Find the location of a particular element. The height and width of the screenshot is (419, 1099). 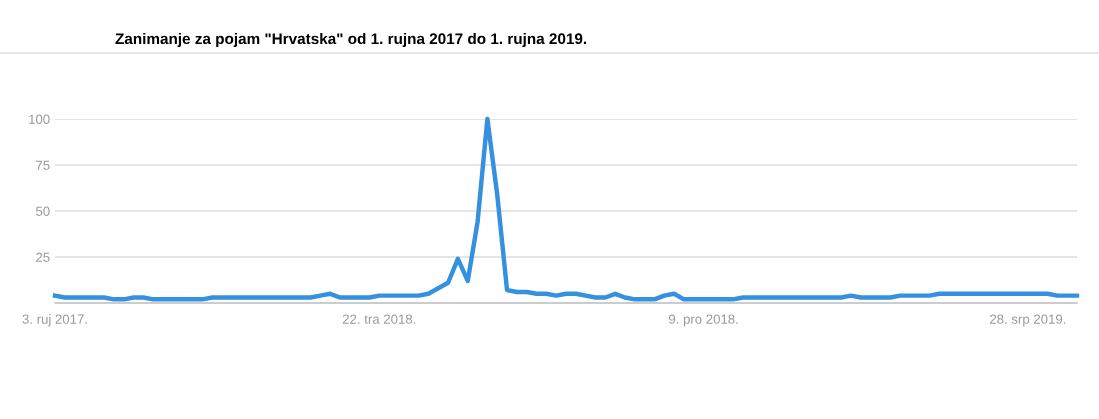

y-tick-label: 75 is located at coordinates (43, 165).